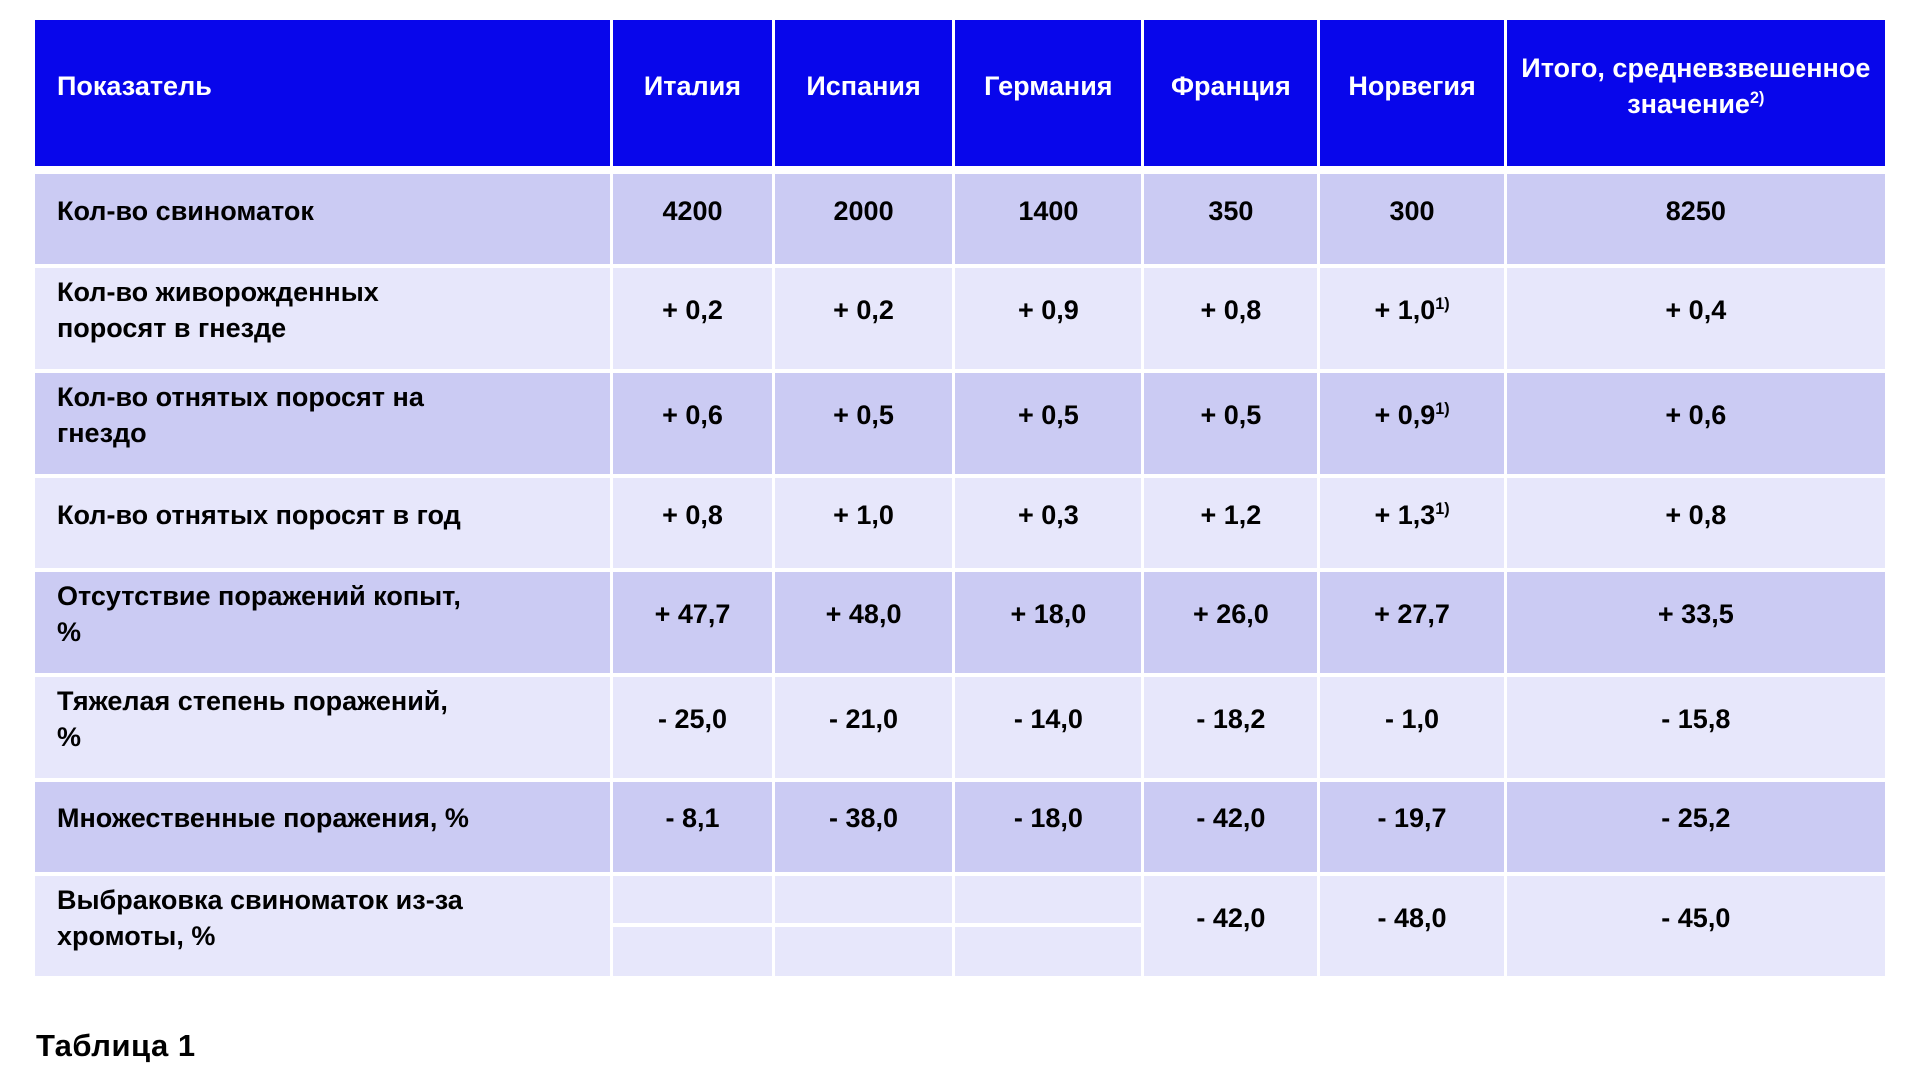 Image resolution: width=1926 pixels, height=1086 pixels. I want to click on value-cell-germany: + 18,0, so click(1048, 622).